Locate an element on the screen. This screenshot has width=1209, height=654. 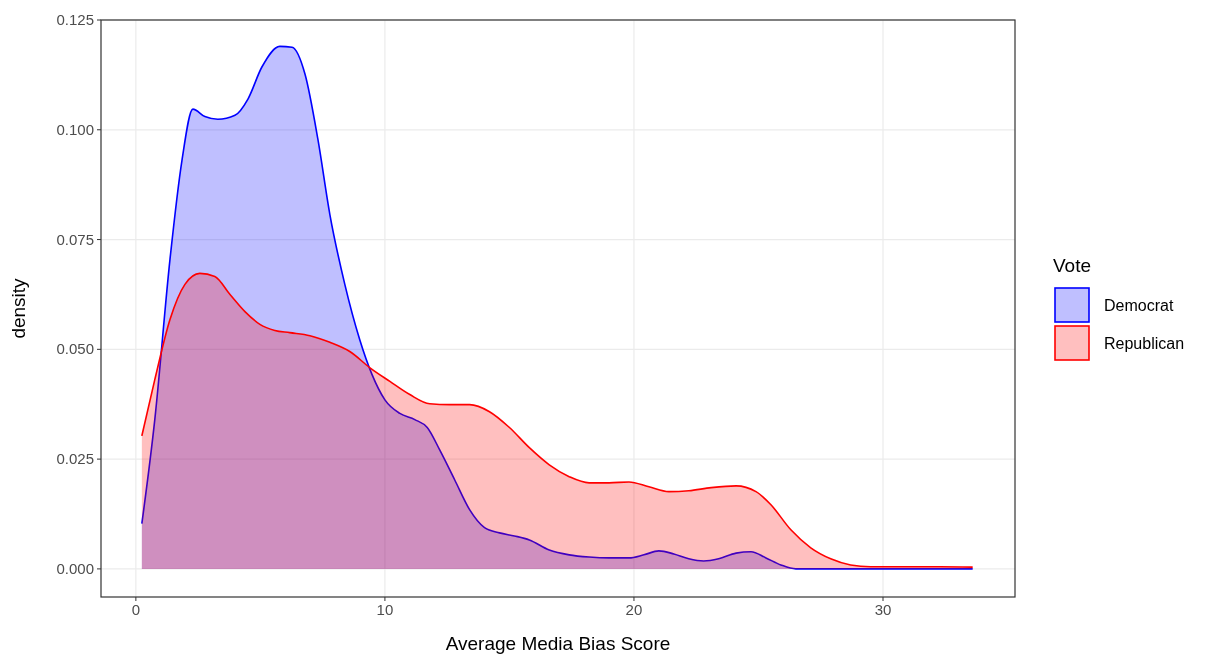
legend-title: Vote is located at coordinates (1072, 265).